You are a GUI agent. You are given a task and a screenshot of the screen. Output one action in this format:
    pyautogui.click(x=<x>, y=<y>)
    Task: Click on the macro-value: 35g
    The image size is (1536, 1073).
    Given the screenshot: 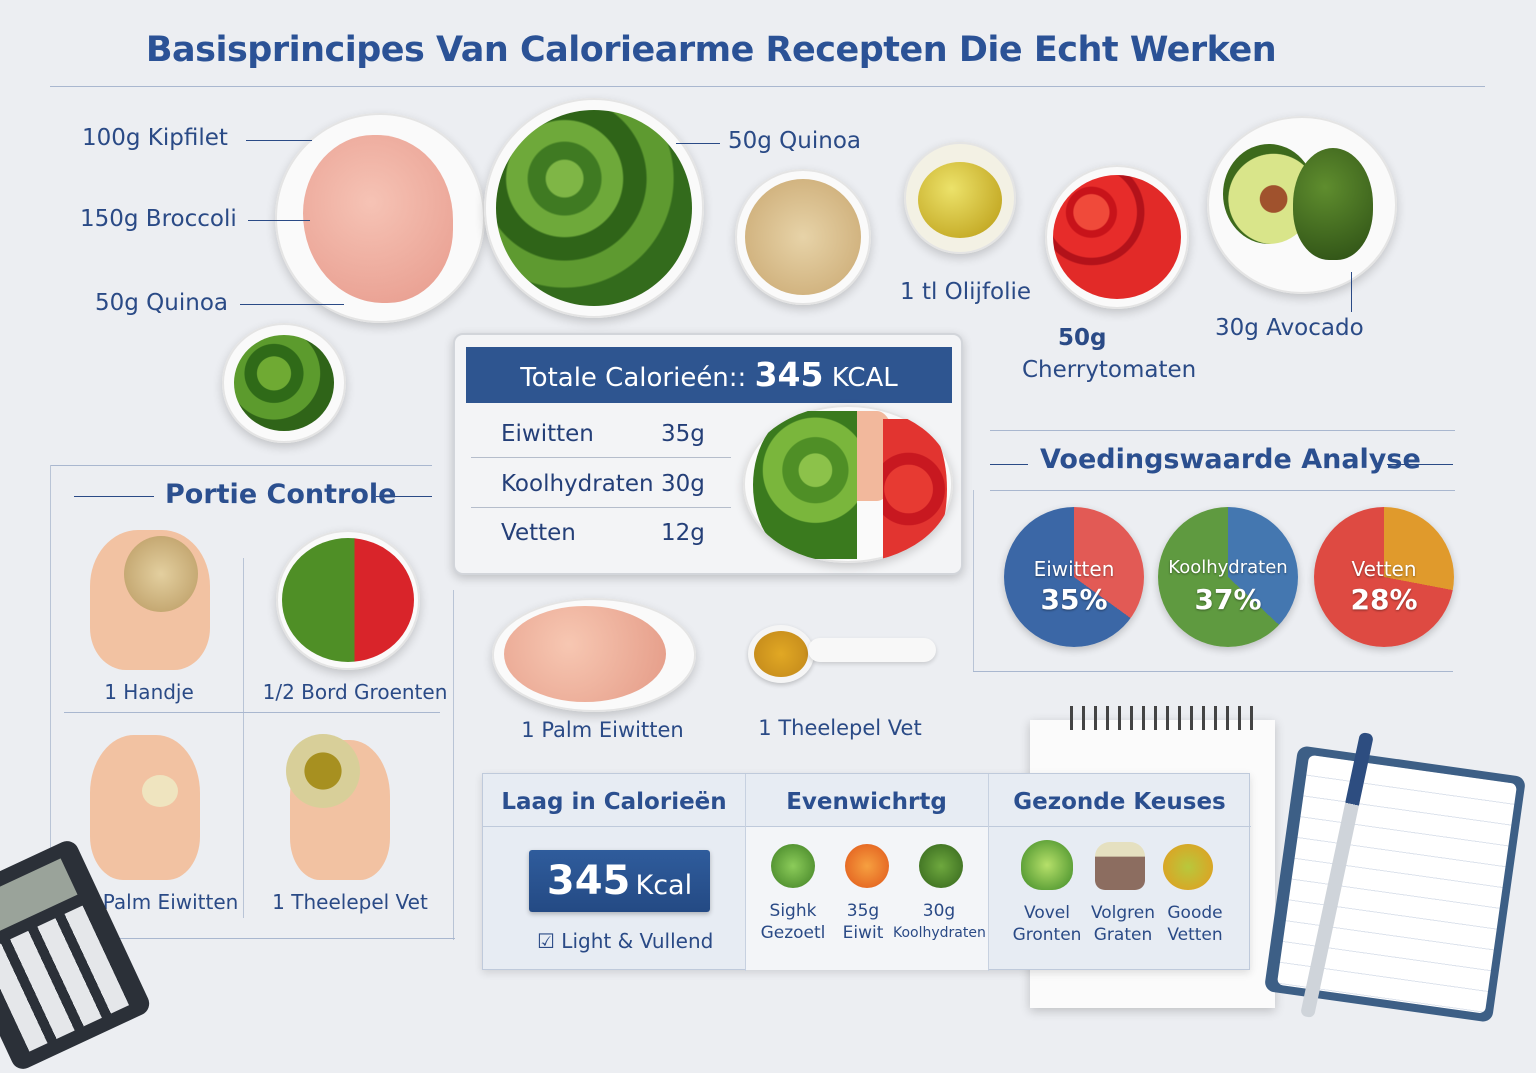 What is the action you would take?
    pyautogui.click(x=683, y=434)
    